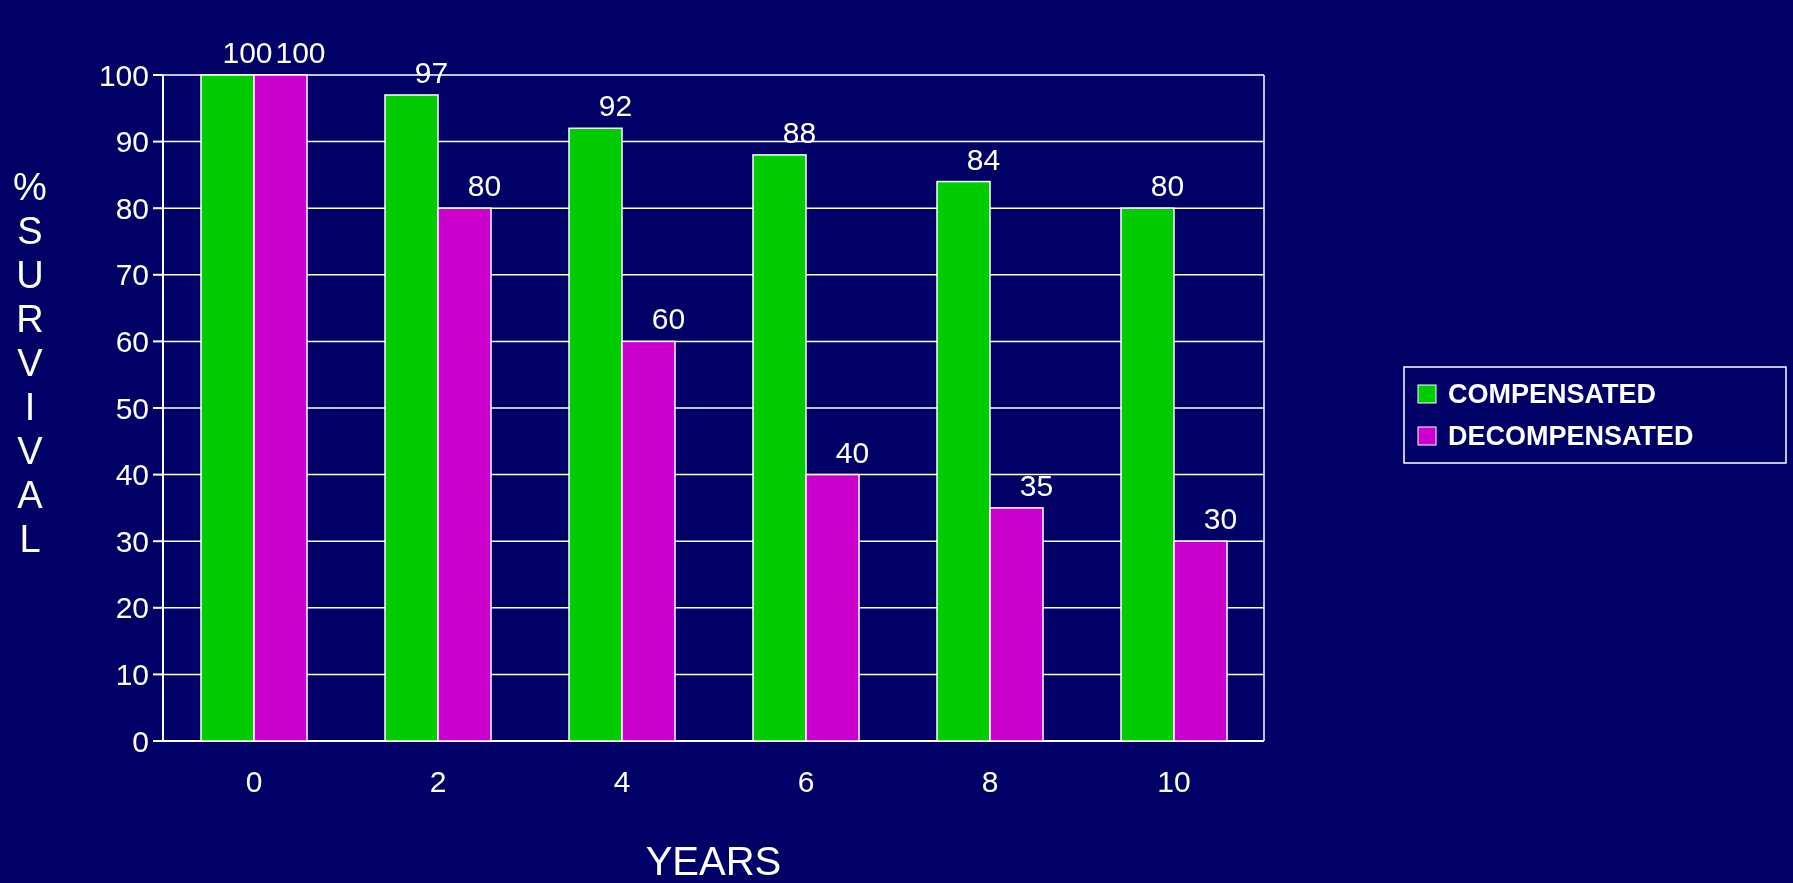  I want to click on x-tick-label: 2, so click(438, 781).